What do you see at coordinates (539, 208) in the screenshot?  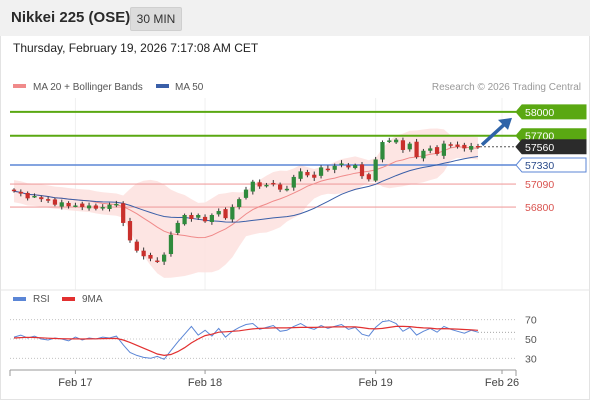 I see `level-label-56800: 56800` at bounding box center [539, 208].